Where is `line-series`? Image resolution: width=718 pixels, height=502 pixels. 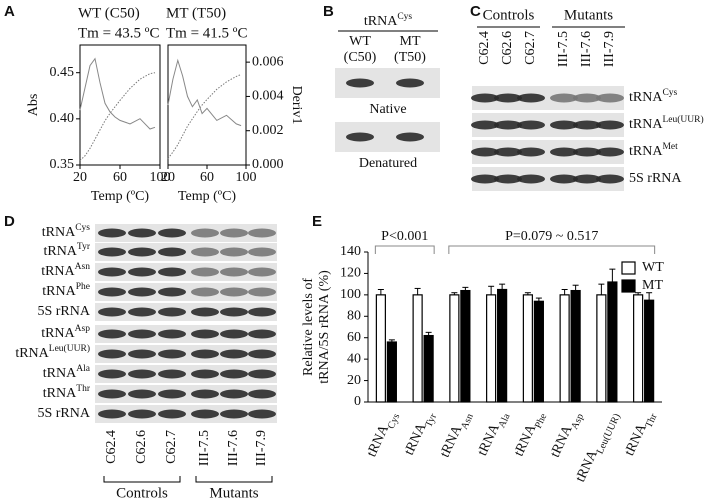
line-series is located at coordinates (117, 93).